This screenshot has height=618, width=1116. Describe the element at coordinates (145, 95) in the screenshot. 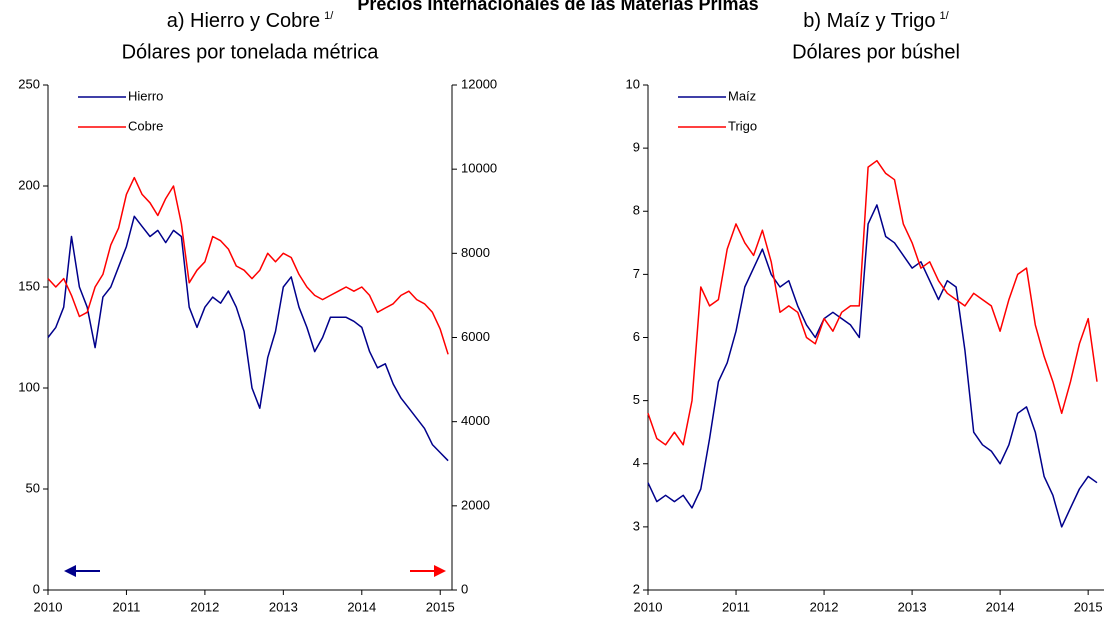

I see `legend-label: Hierro` at that location.